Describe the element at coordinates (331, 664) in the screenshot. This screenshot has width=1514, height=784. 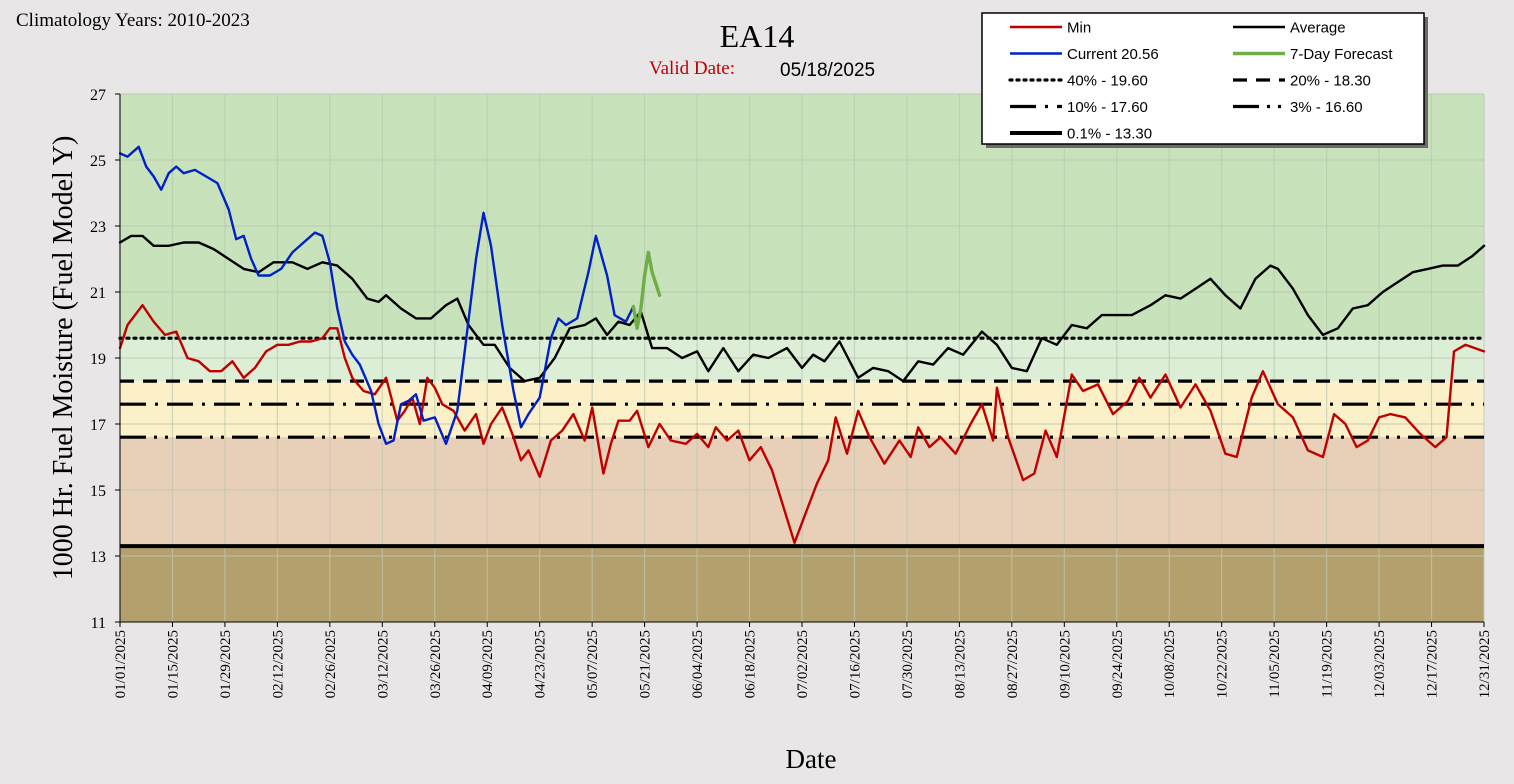
I see `x-tick-label: 02/26/2025` at that location.